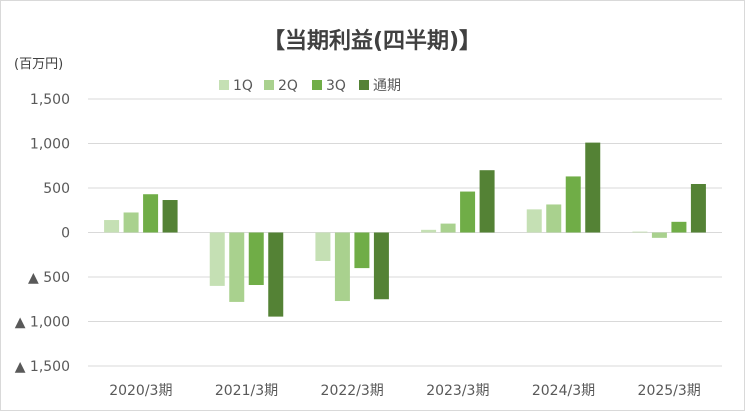 The width and height of the screenshot is (745, 411). Describe the element at coordinates (246, 391) in the screenshot. I see `x-category-label: 2021/3期` at that location.